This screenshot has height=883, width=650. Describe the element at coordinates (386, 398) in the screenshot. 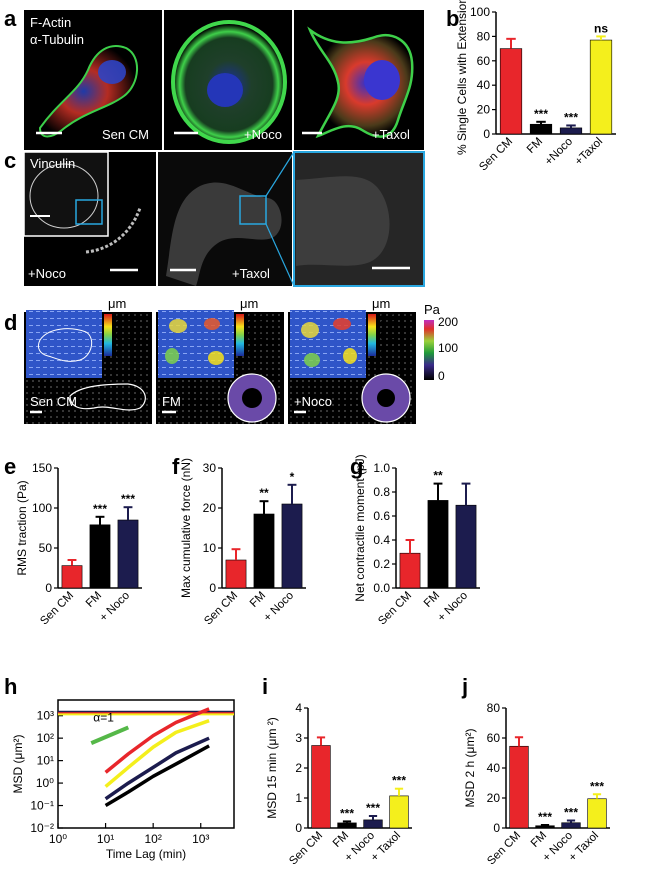

I see `stress-center-noco` at that location.